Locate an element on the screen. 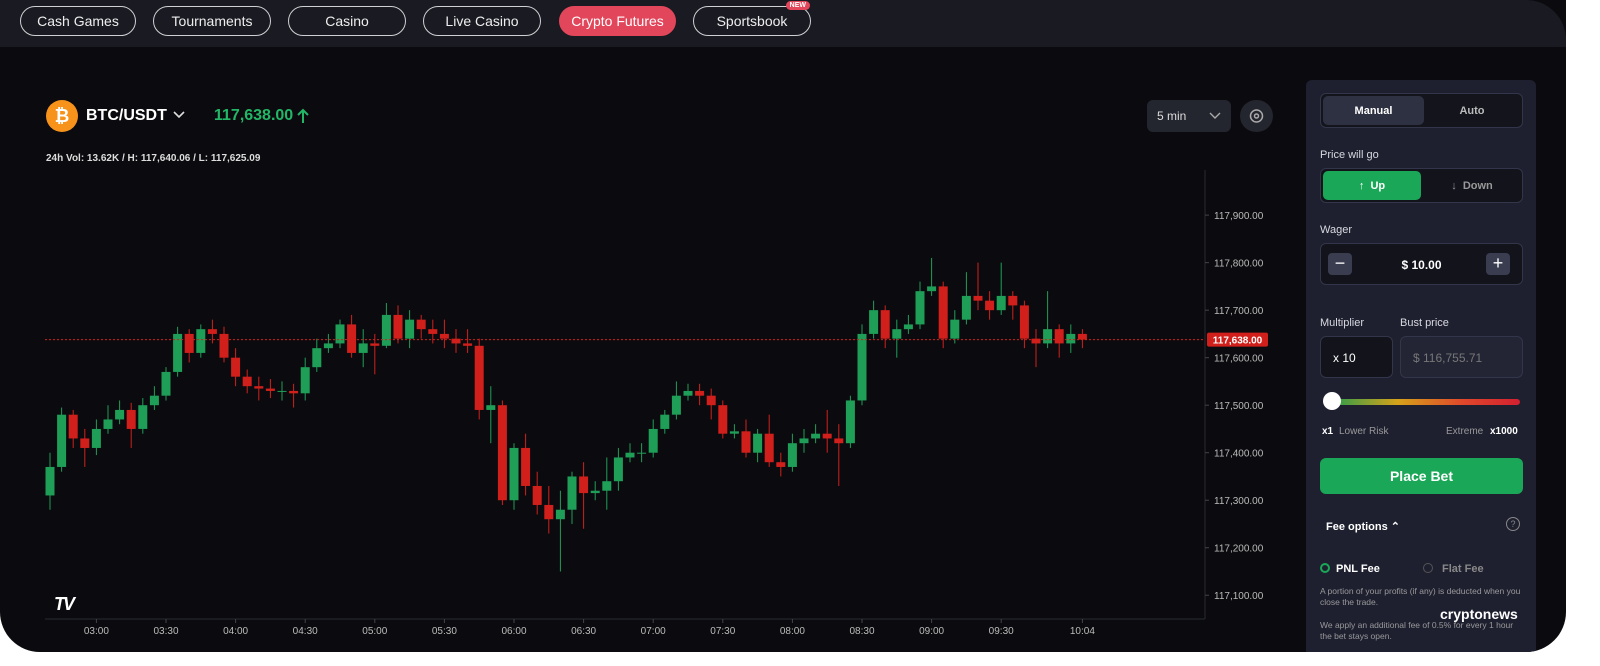 The width and height of the screenshot is (1600, 666). tab-label: Live Casino is located at coordinates (482, 21).